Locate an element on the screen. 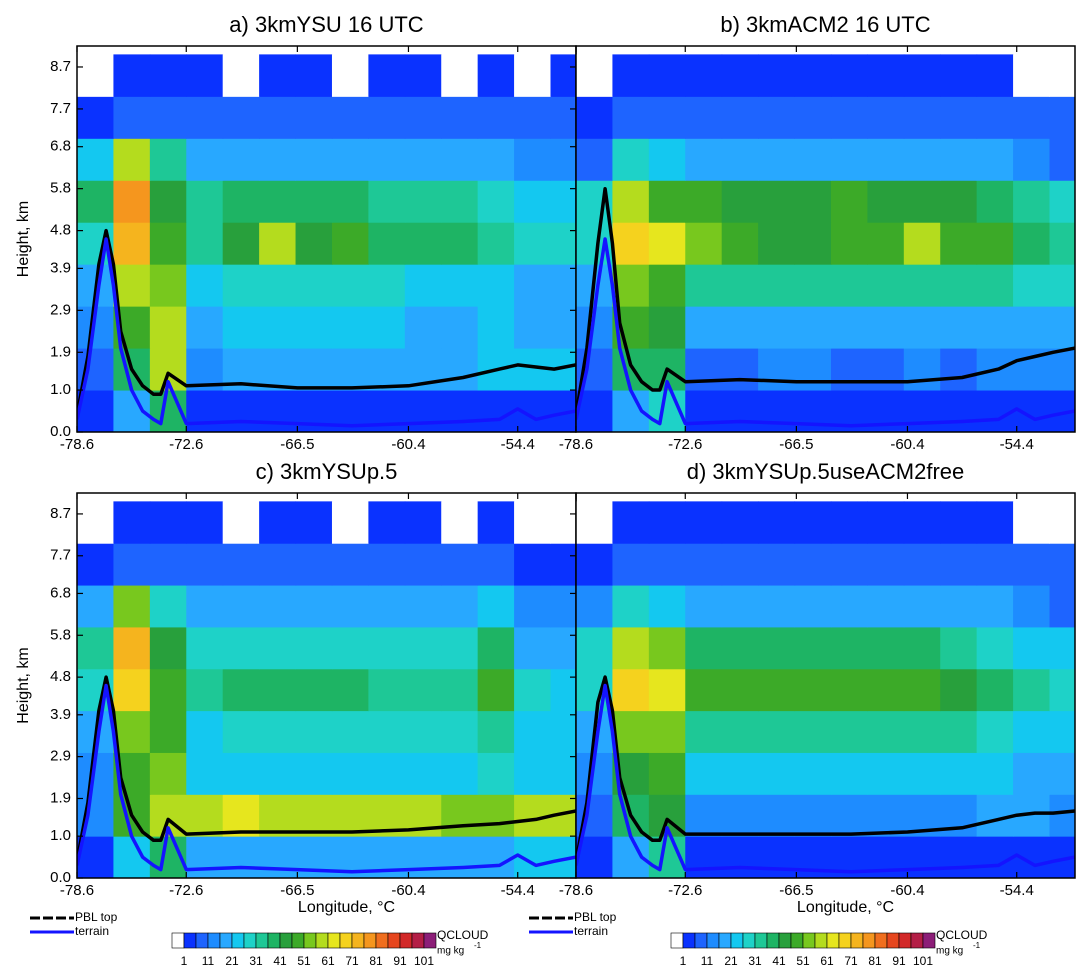 This screenshot has width=1078, height=977. legend-label: PBL top is located at coordinates (96, 917).